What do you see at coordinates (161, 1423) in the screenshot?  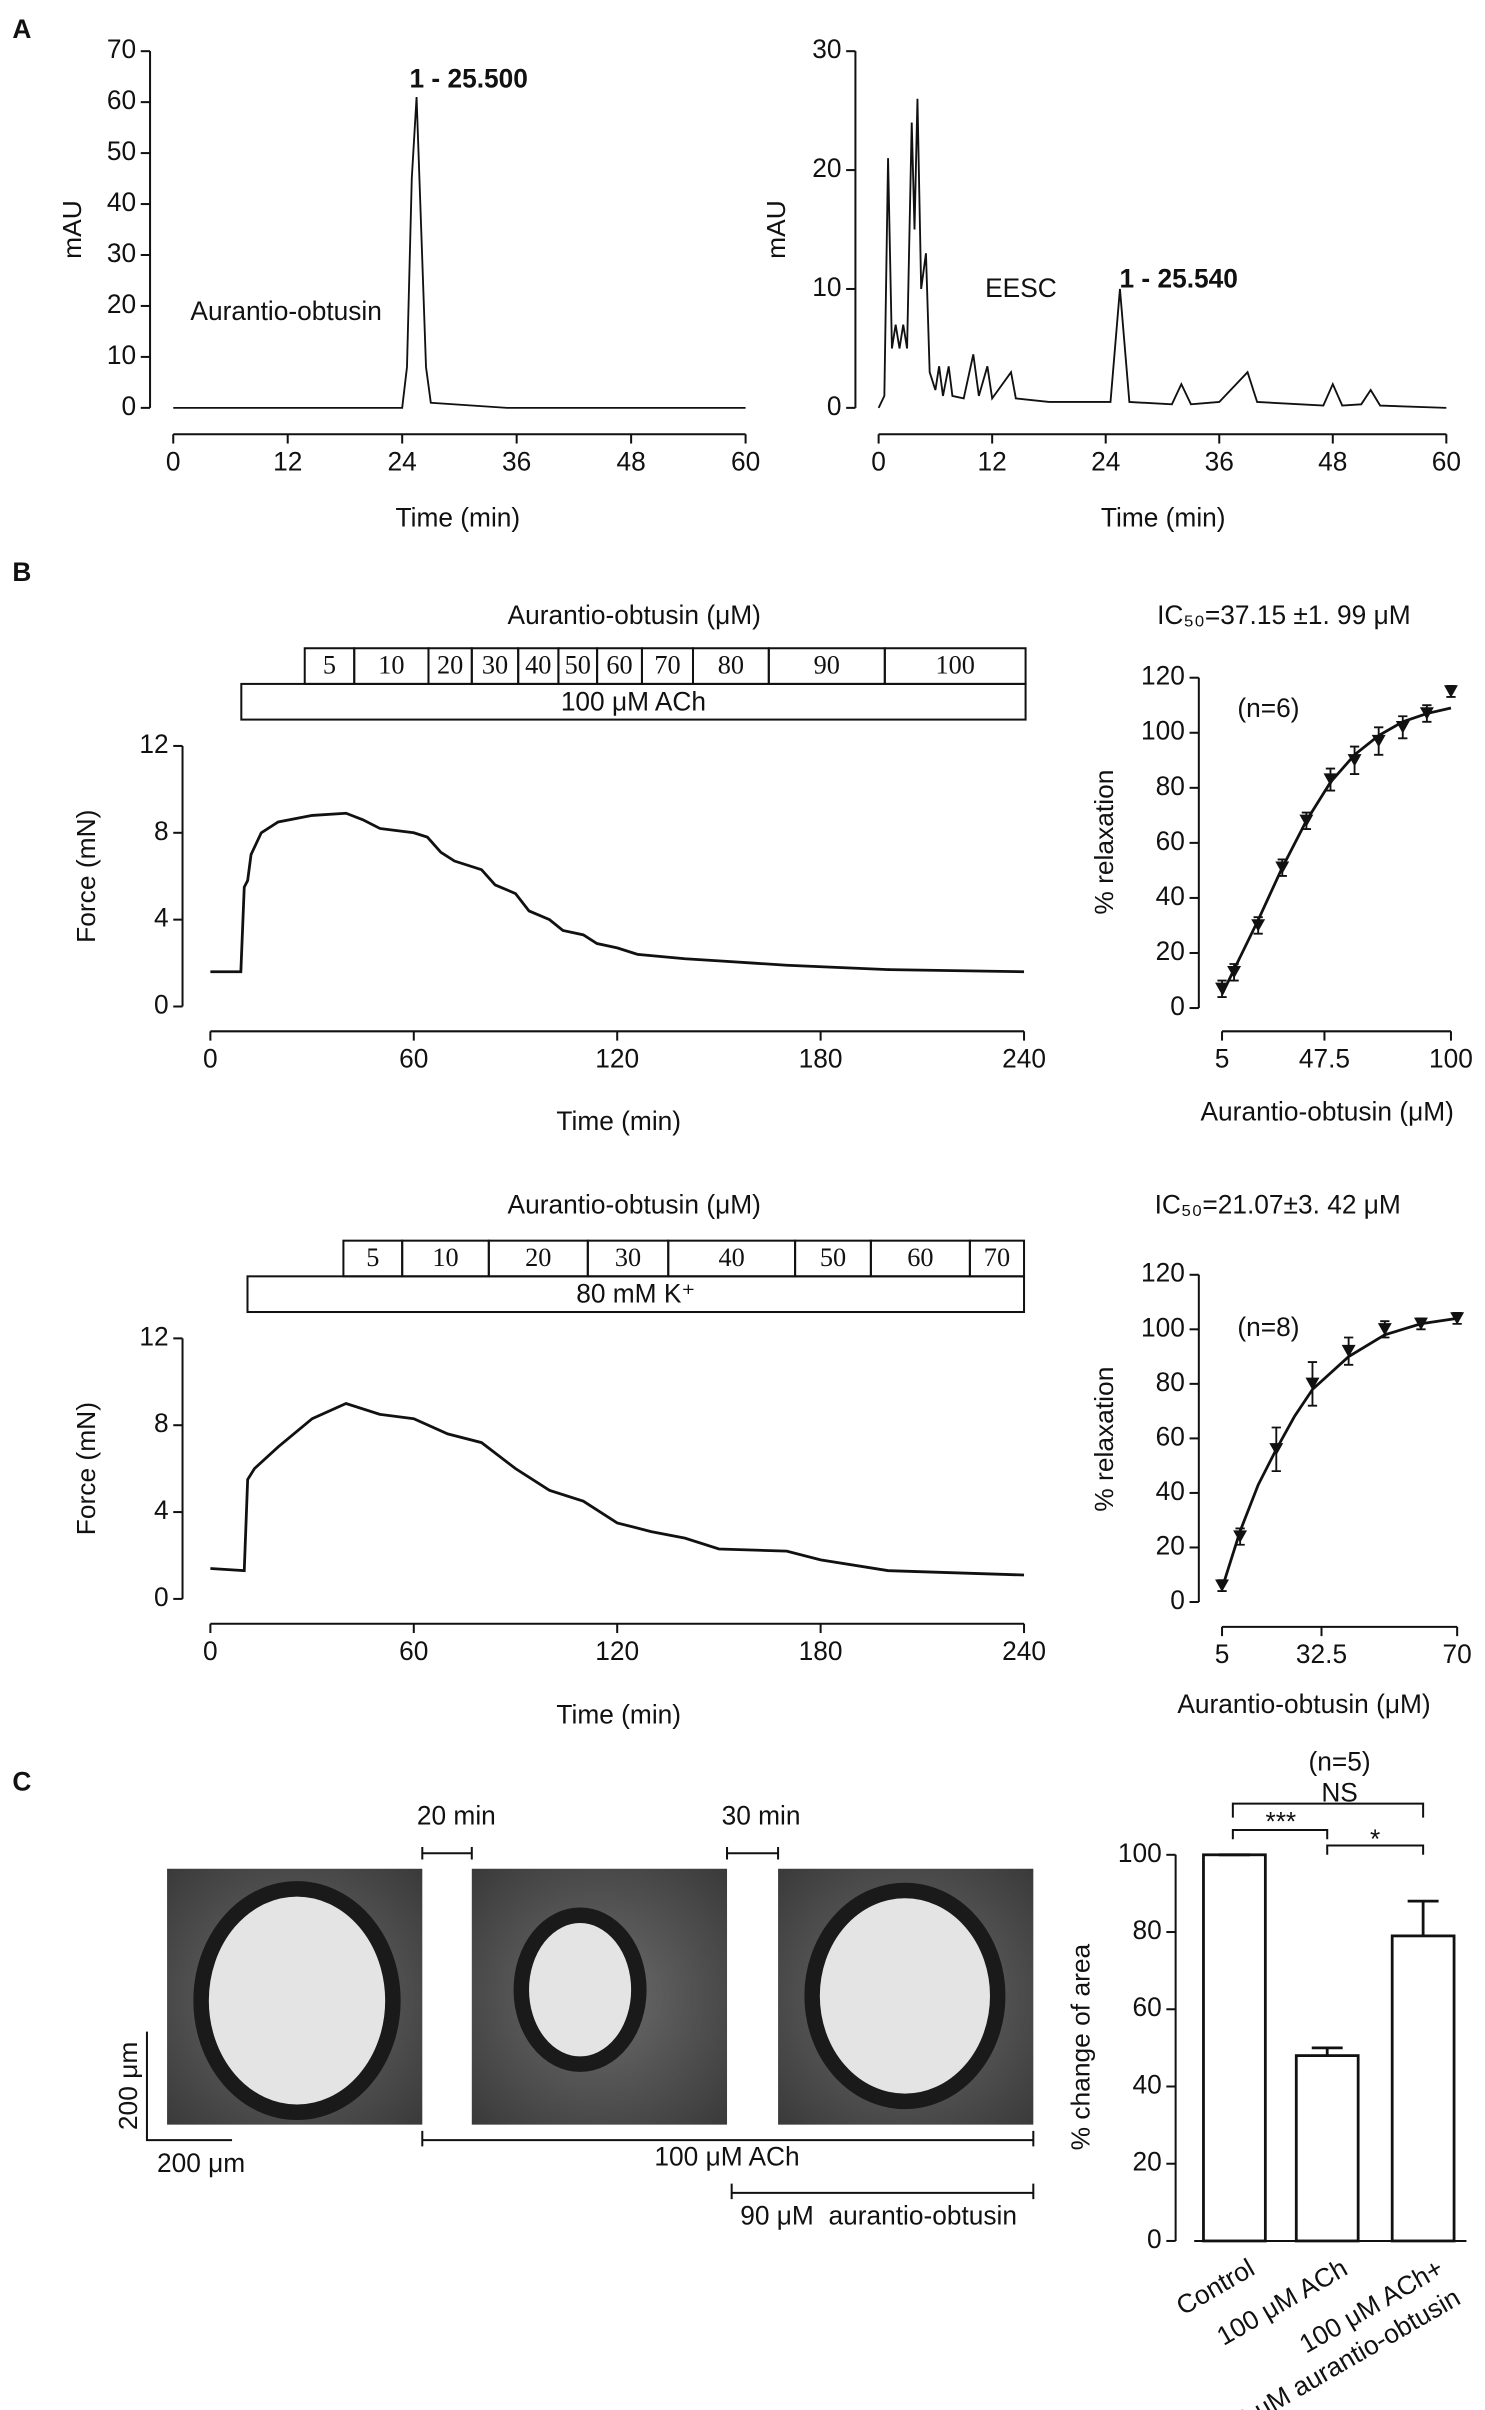 I see `y-tick-label: 8` at bounding box center [161, 1423].